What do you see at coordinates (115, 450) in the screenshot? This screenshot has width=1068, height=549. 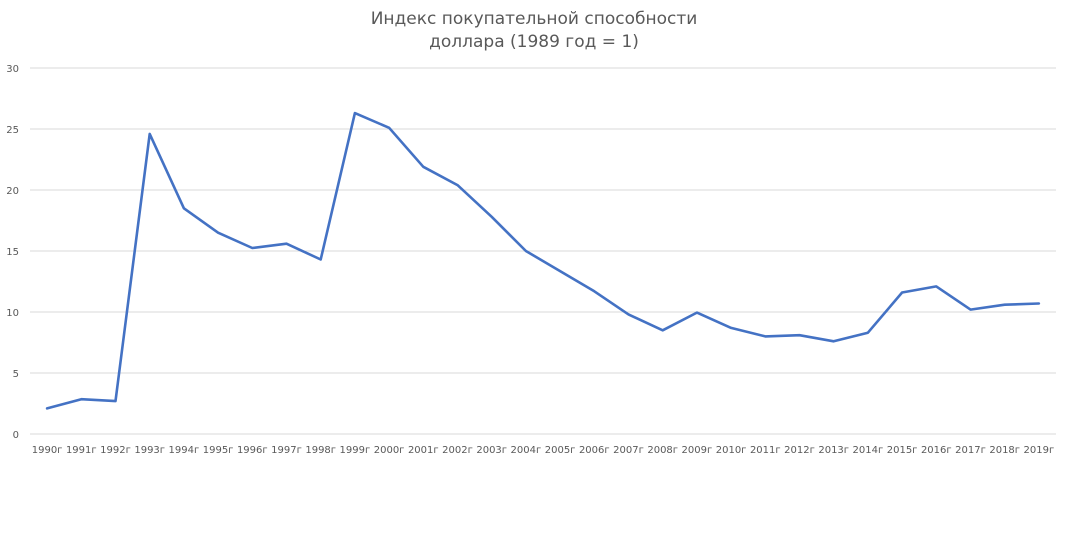 I see `x-tick-label: 1992г` at bounding box center [115, 450].